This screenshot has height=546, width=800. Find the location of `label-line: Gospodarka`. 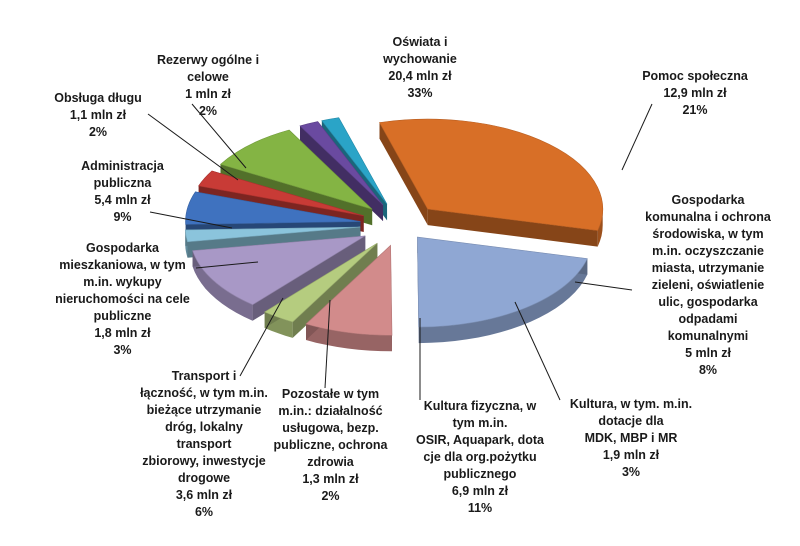

label-line: Gospodarka is located at coordinates (708, 200).